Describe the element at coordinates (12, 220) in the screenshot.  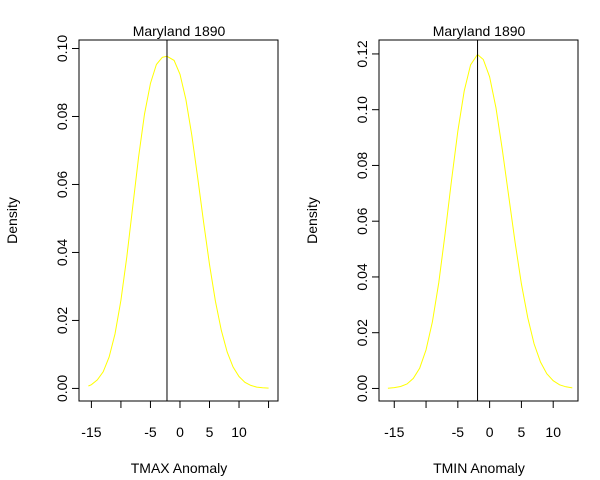
I see `panel-1-y-axis-label: Density` at that location.